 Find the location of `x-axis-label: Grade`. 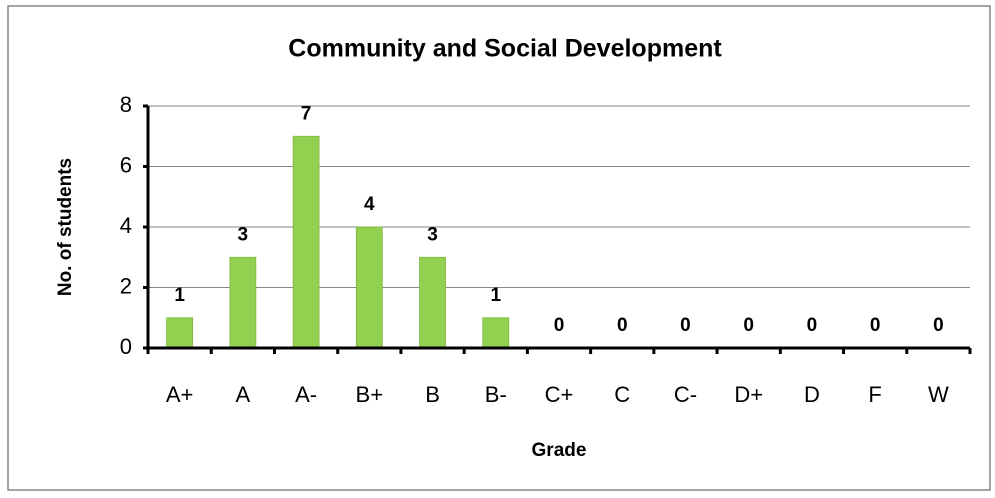

x-axis-label: Grade is located at coordinates (559, 450).